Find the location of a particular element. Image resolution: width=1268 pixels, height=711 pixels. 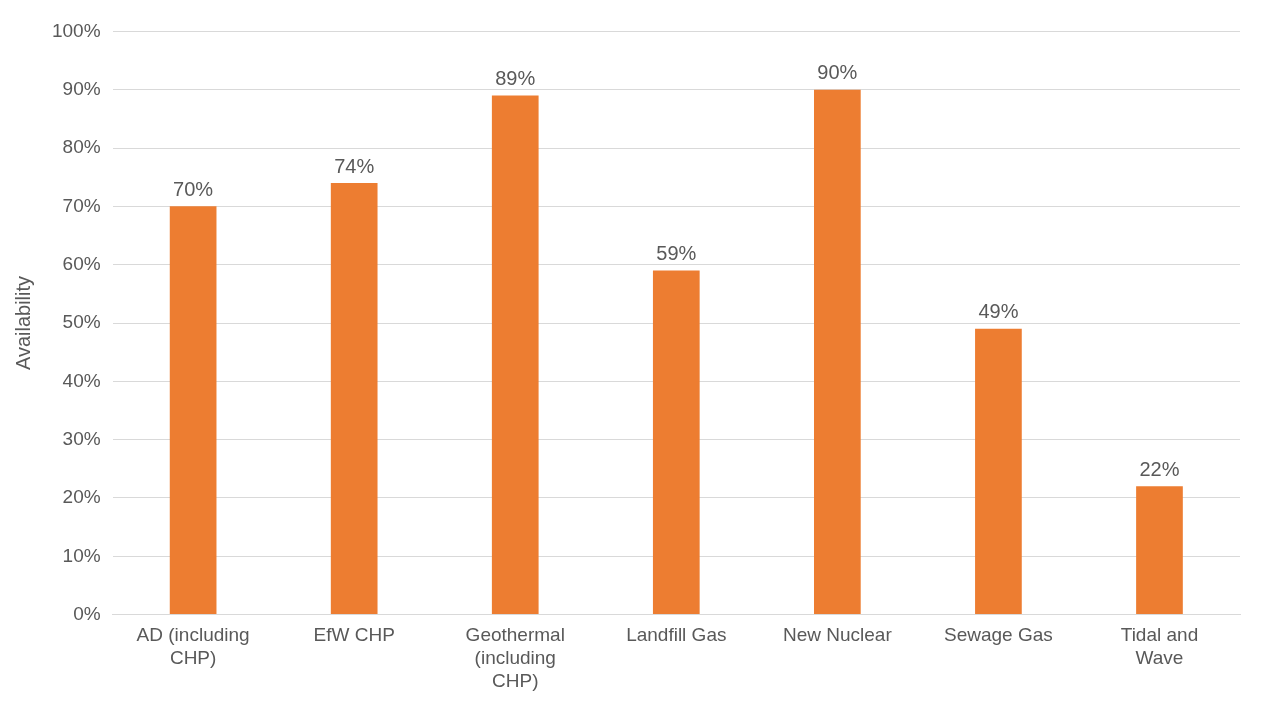

y-tick-label: 100% is located at coordinates (76, 30).